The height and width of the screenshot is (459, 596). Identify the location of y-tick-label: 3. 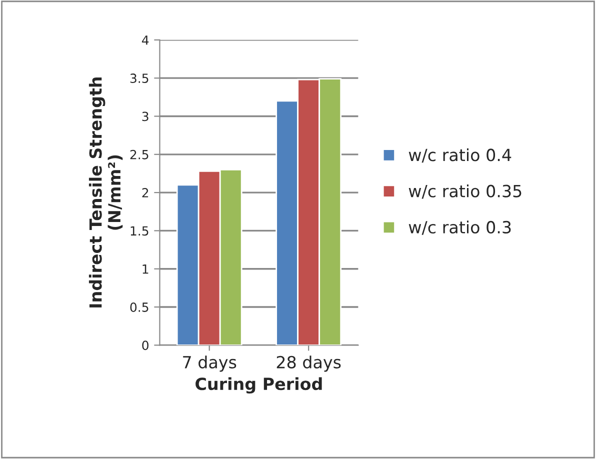
(145, 117).